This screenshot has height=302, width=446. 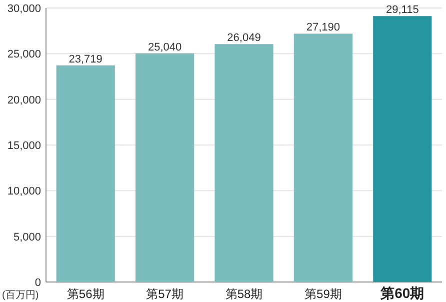 What do you see at coordinates (24, 54) in the screenshot?
I see `y-tick-label: 25,000` at bounding box center [24, 54].